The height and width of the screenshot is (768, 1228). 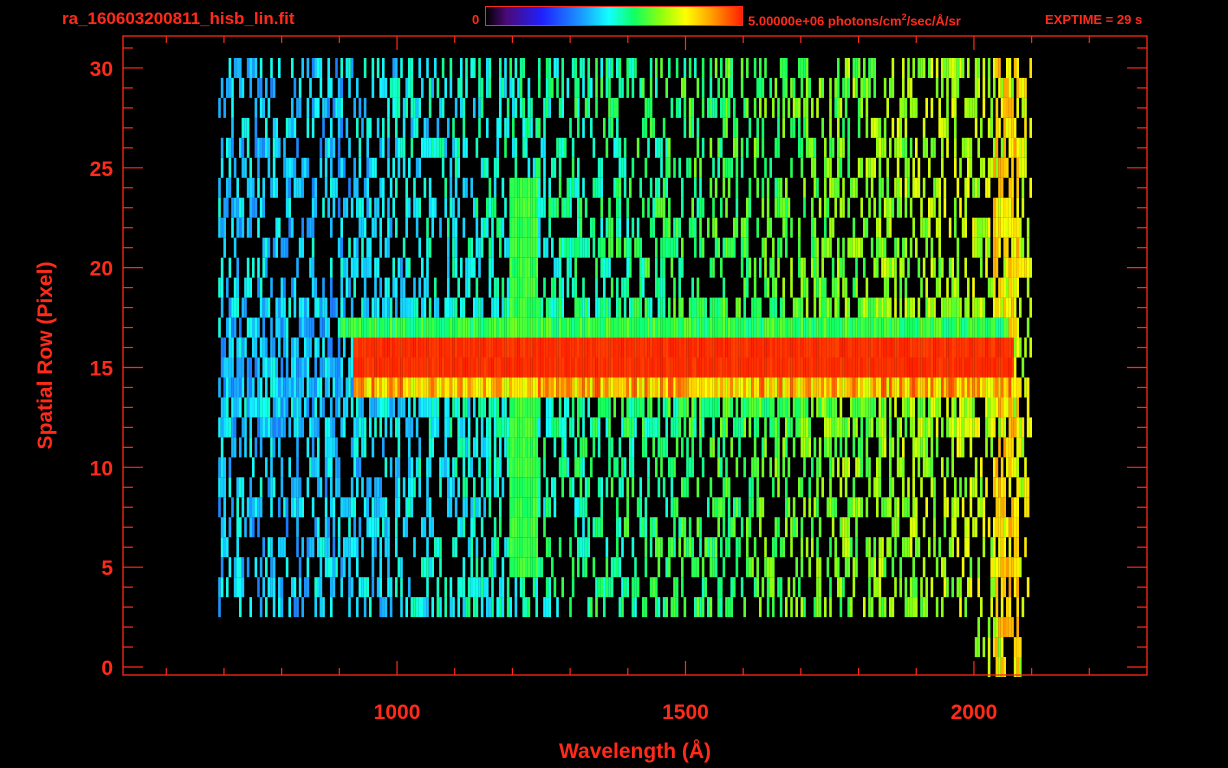 I want to click on x-tick-label: 2000, so click(x=974, y=712).